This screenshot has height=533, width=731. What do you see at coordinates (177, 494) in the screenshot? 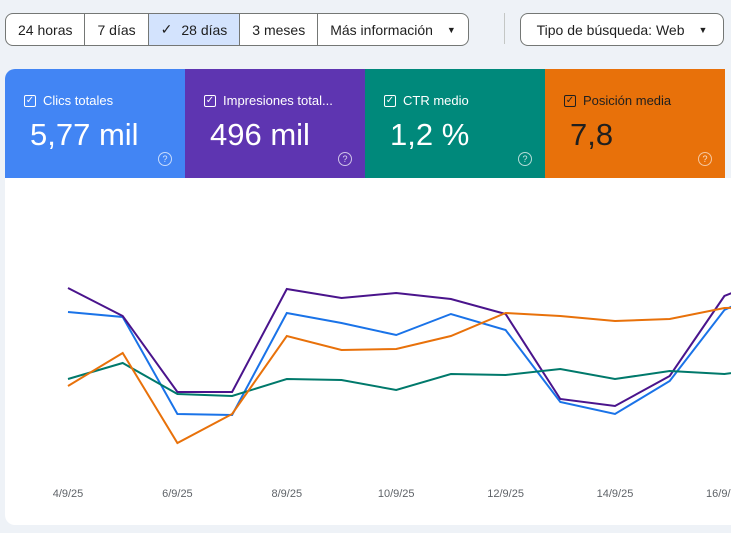
I see `x-tick-label: 6/9/25` at bounding box center [177, 494].